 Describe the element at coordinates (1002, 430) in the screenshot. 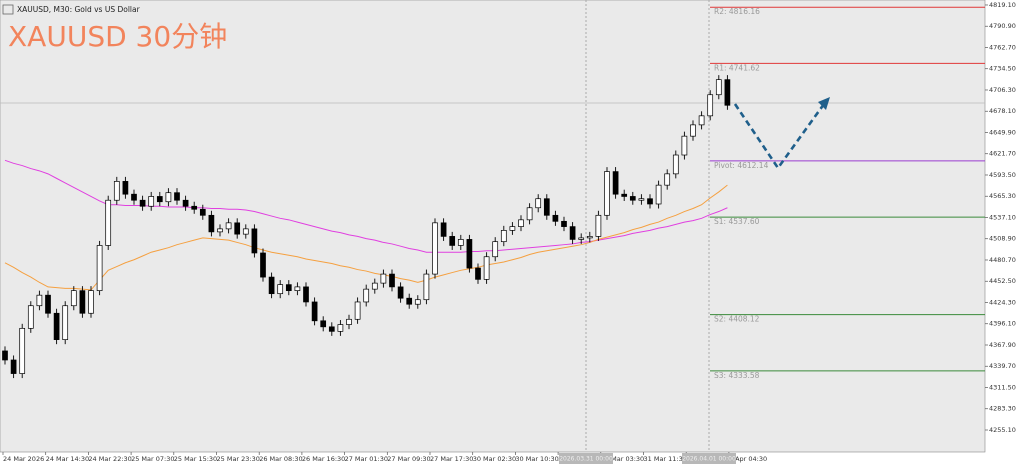

I see `y-tick-label: 4255.10` at that location.